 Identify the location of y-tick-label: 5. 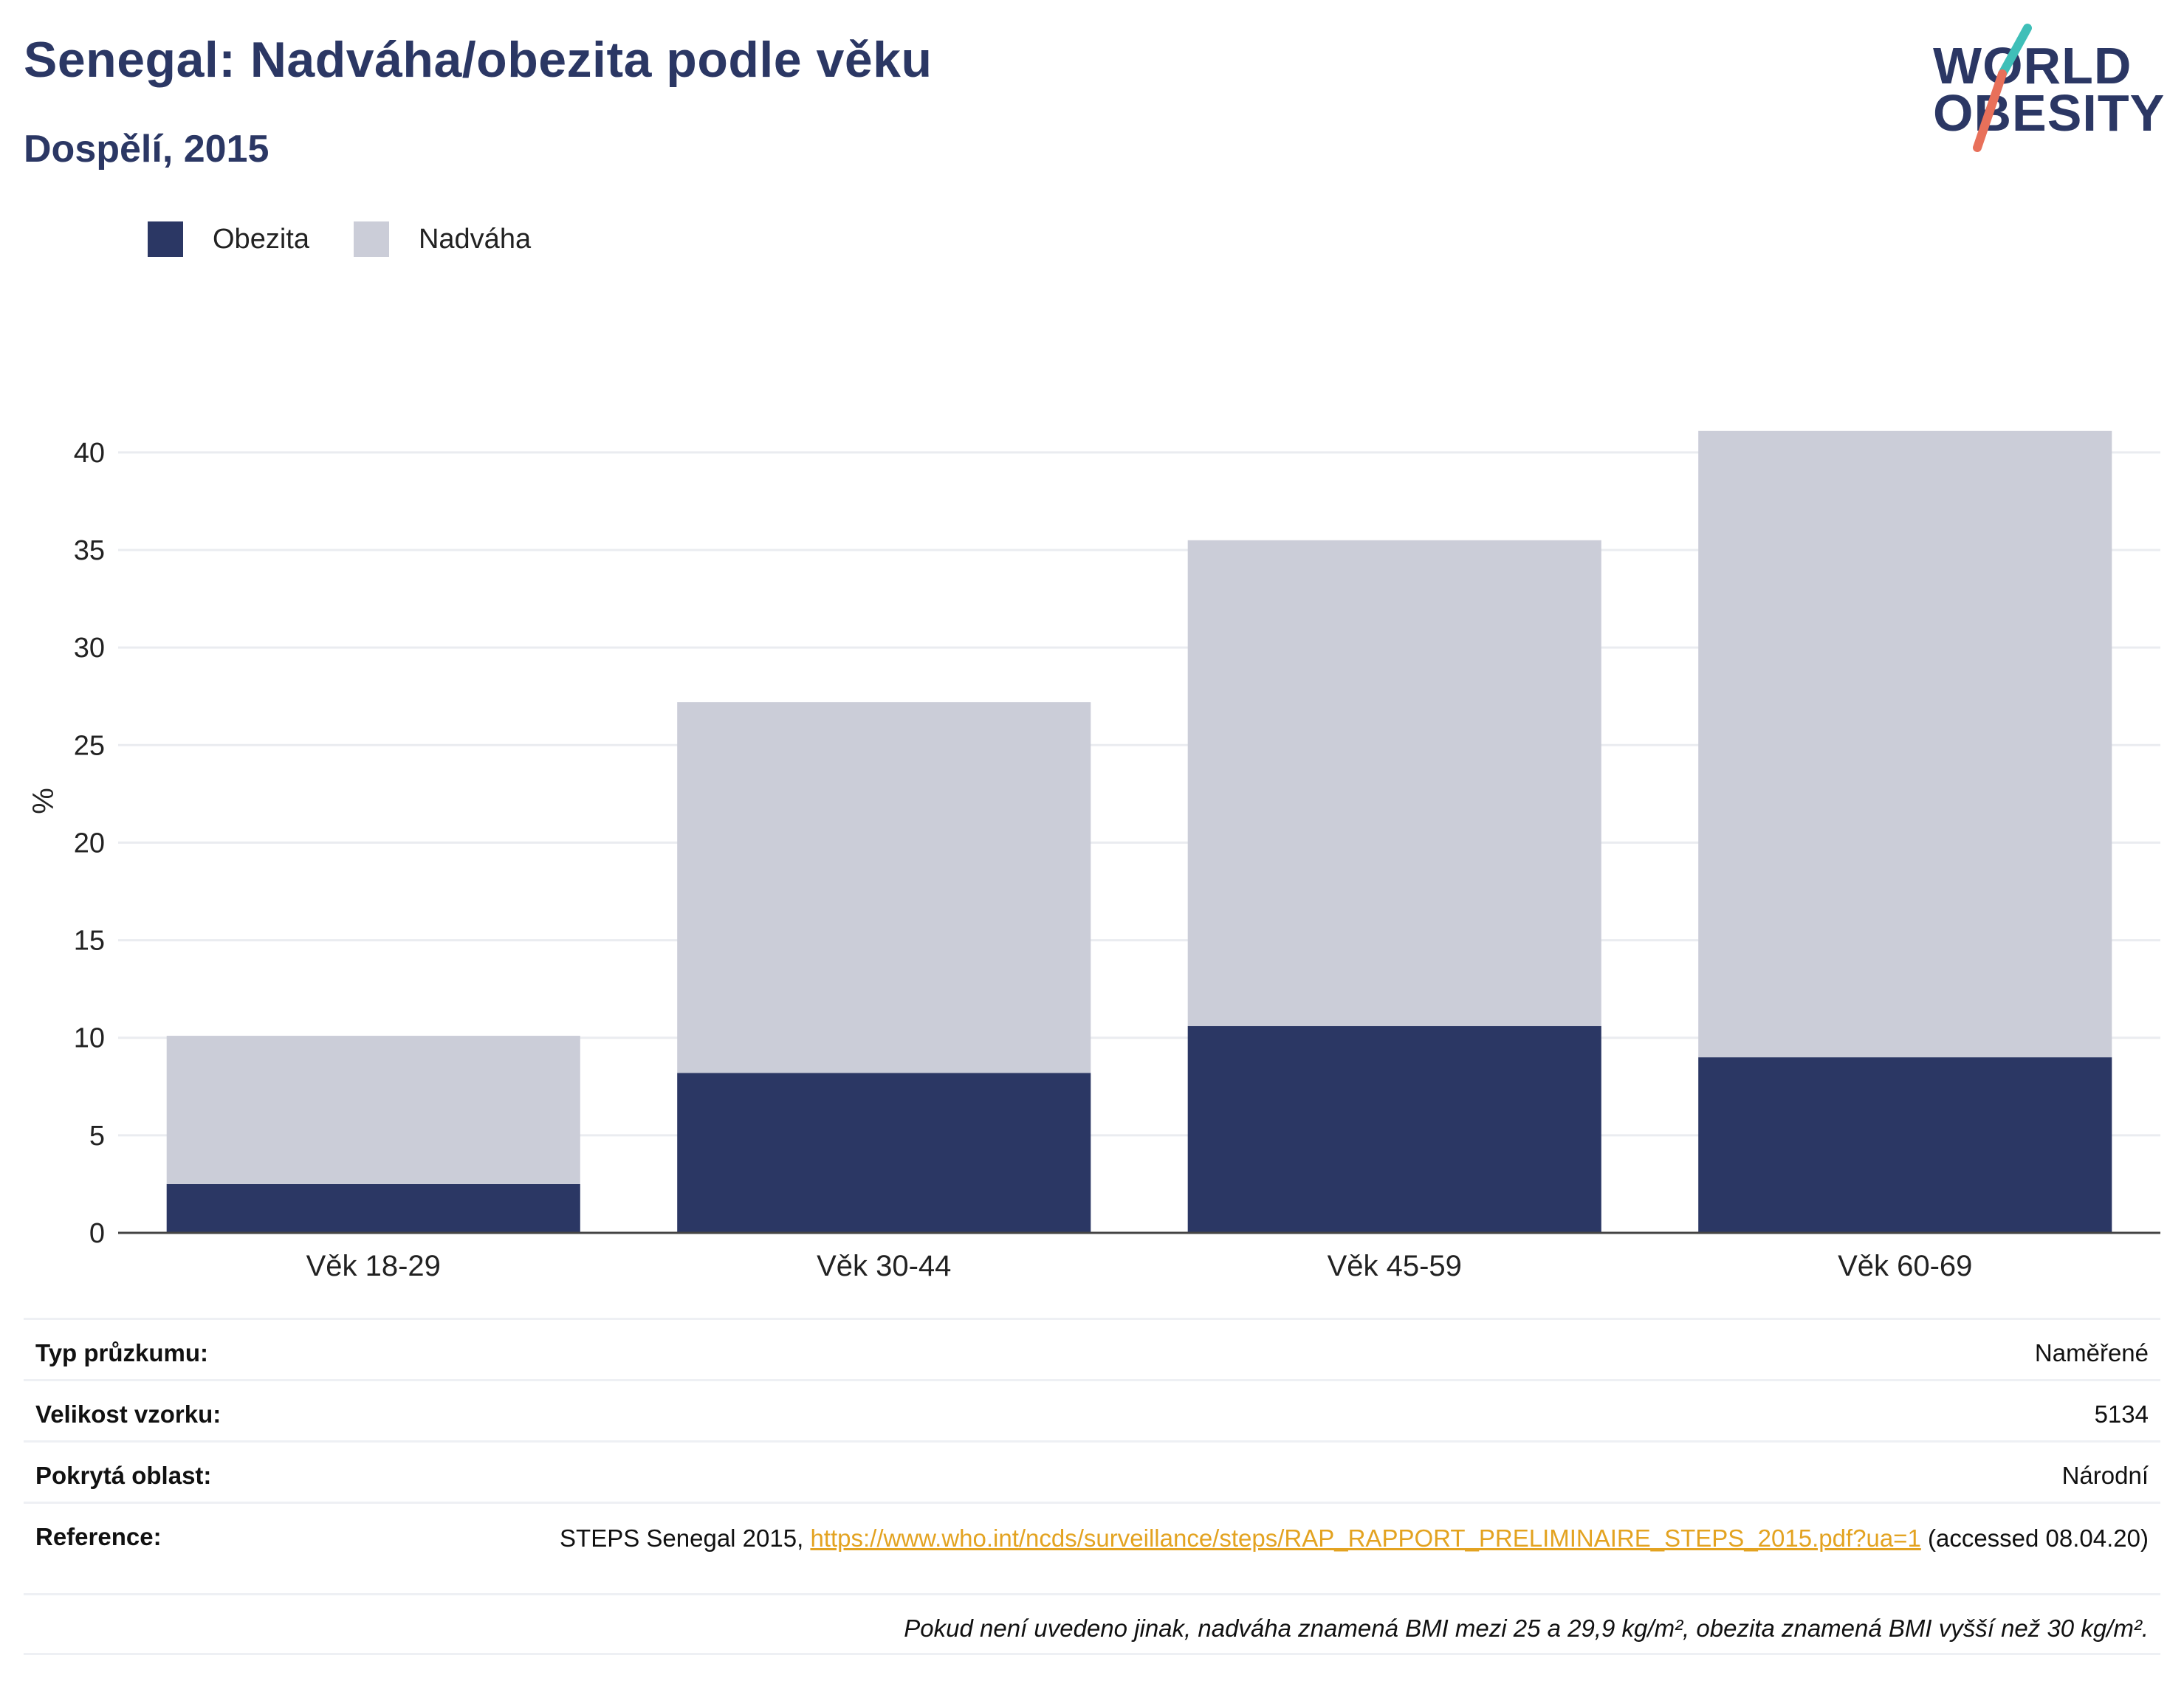
(97, 1136).